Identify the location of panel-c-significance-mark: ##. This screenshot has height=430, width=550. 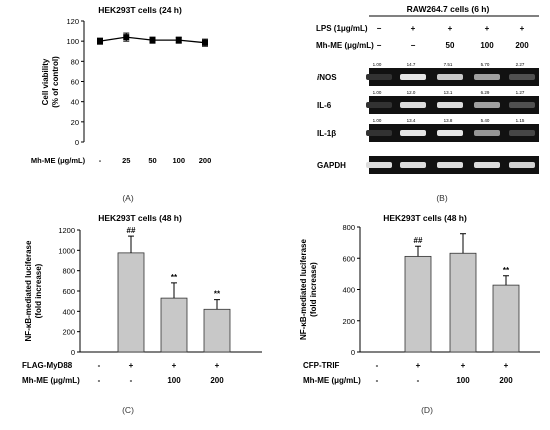
(131, 230).